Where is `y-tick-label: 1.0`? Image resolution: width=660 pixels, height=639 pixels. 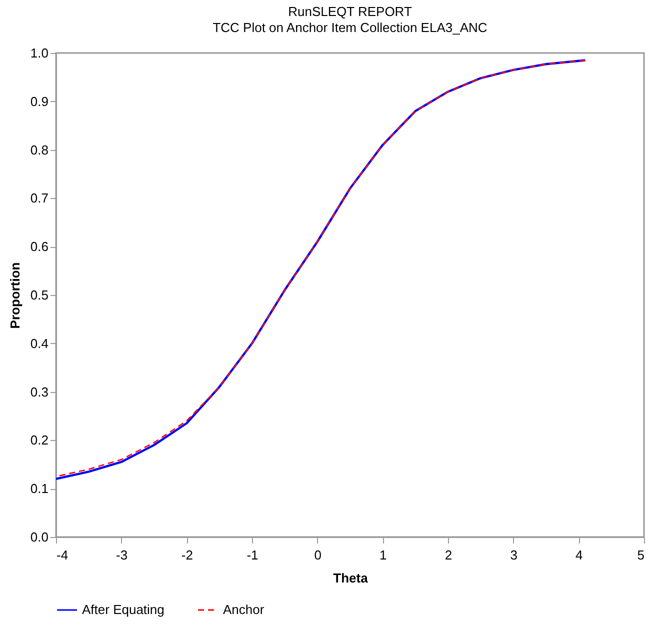 y-tick-label: 1.0 is located at coordinates (39, 53).